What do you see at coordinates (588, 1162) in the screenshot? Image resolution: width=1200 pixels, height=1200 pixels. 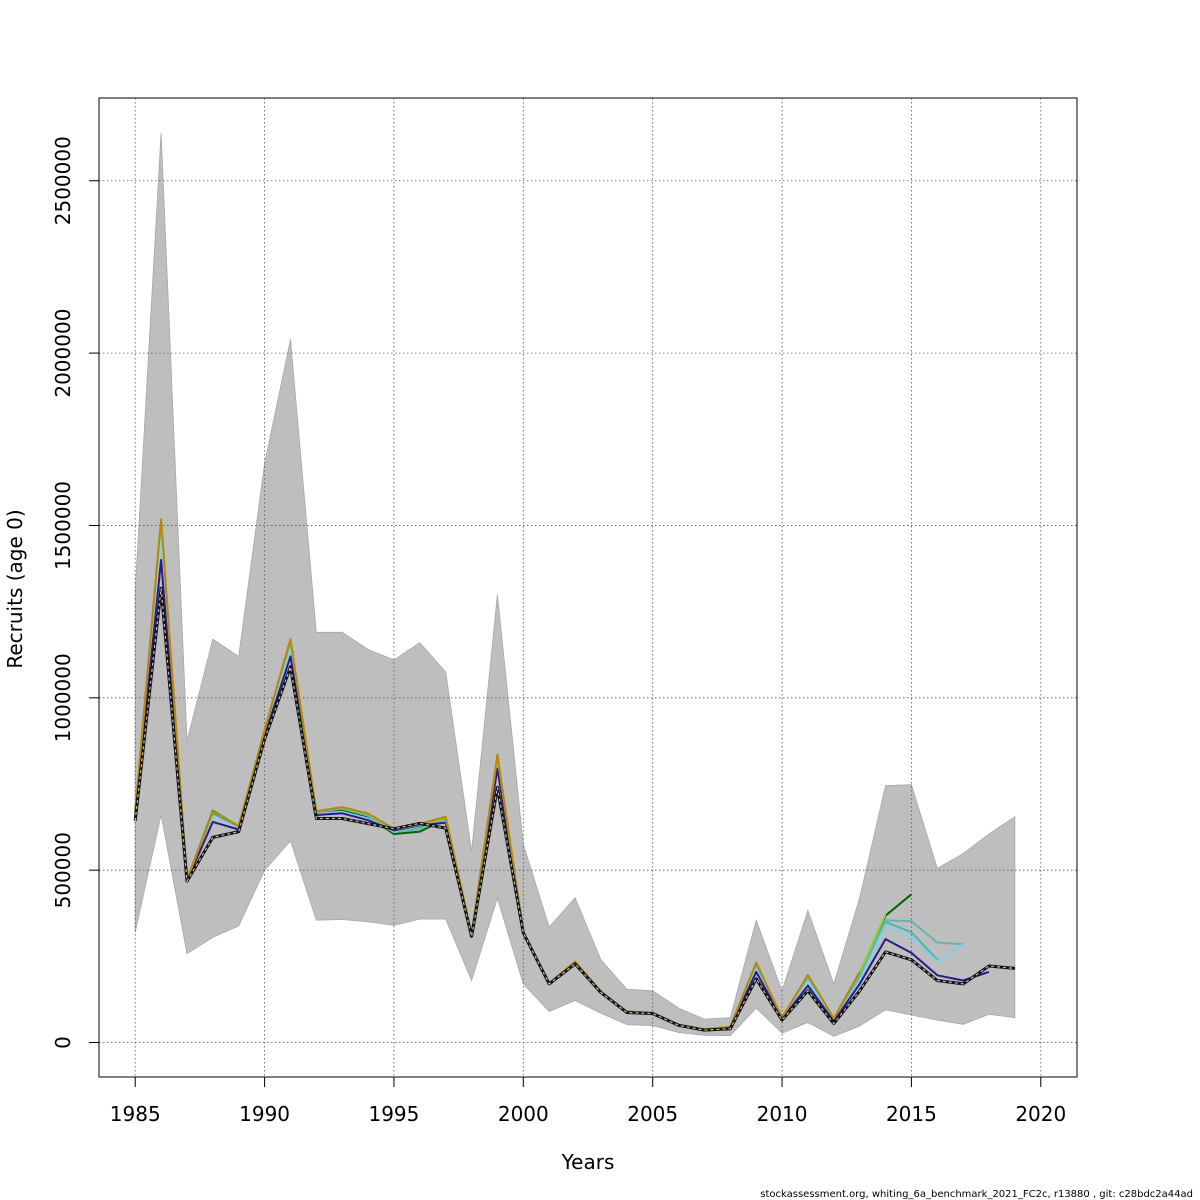 I see `x-axis-title: Years` at bounding box center [588, 1162].